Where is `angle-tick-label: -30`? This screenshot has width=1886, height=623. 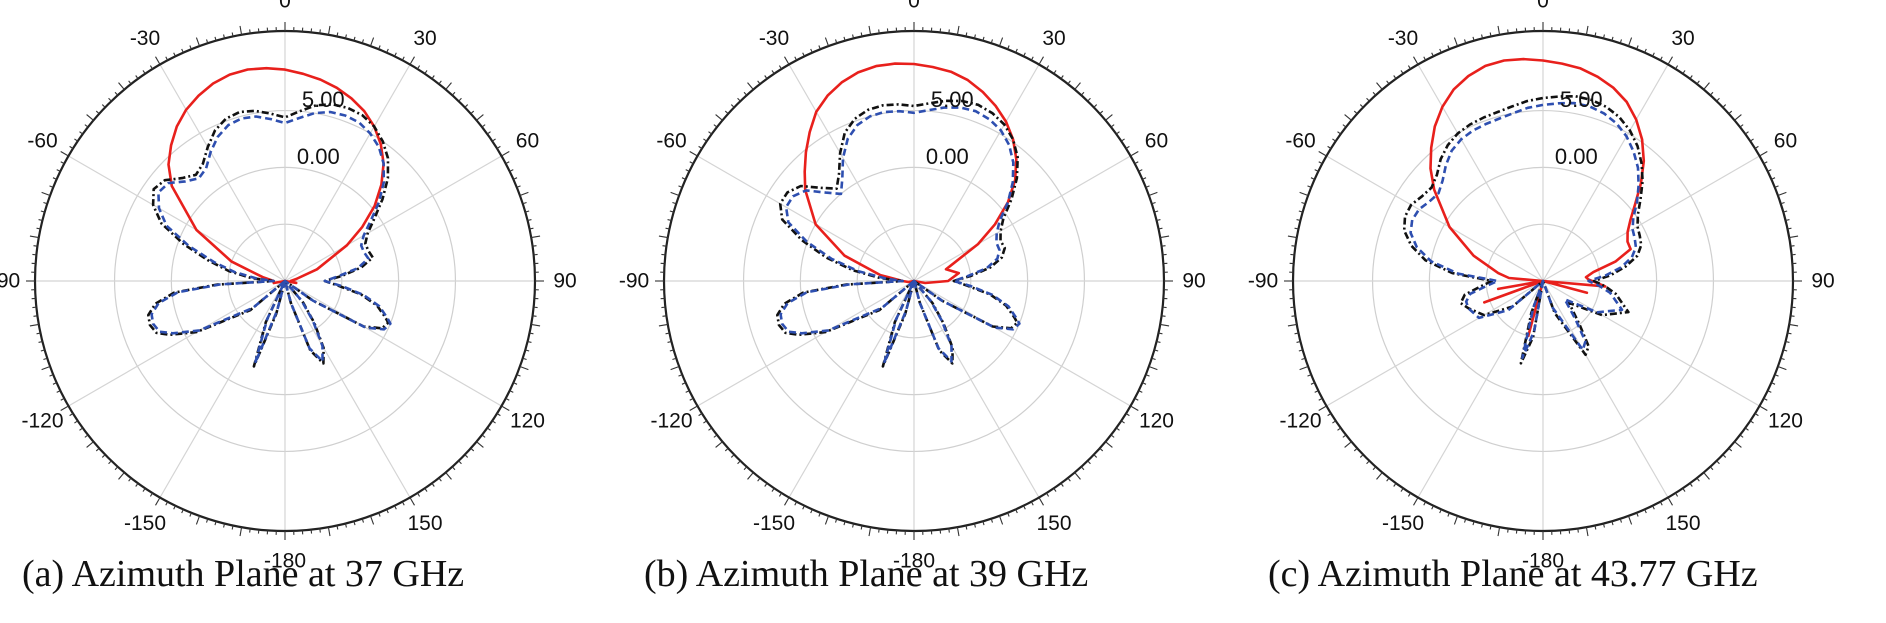 angle-tick-label: -30 is located at coordinates (145, 38).